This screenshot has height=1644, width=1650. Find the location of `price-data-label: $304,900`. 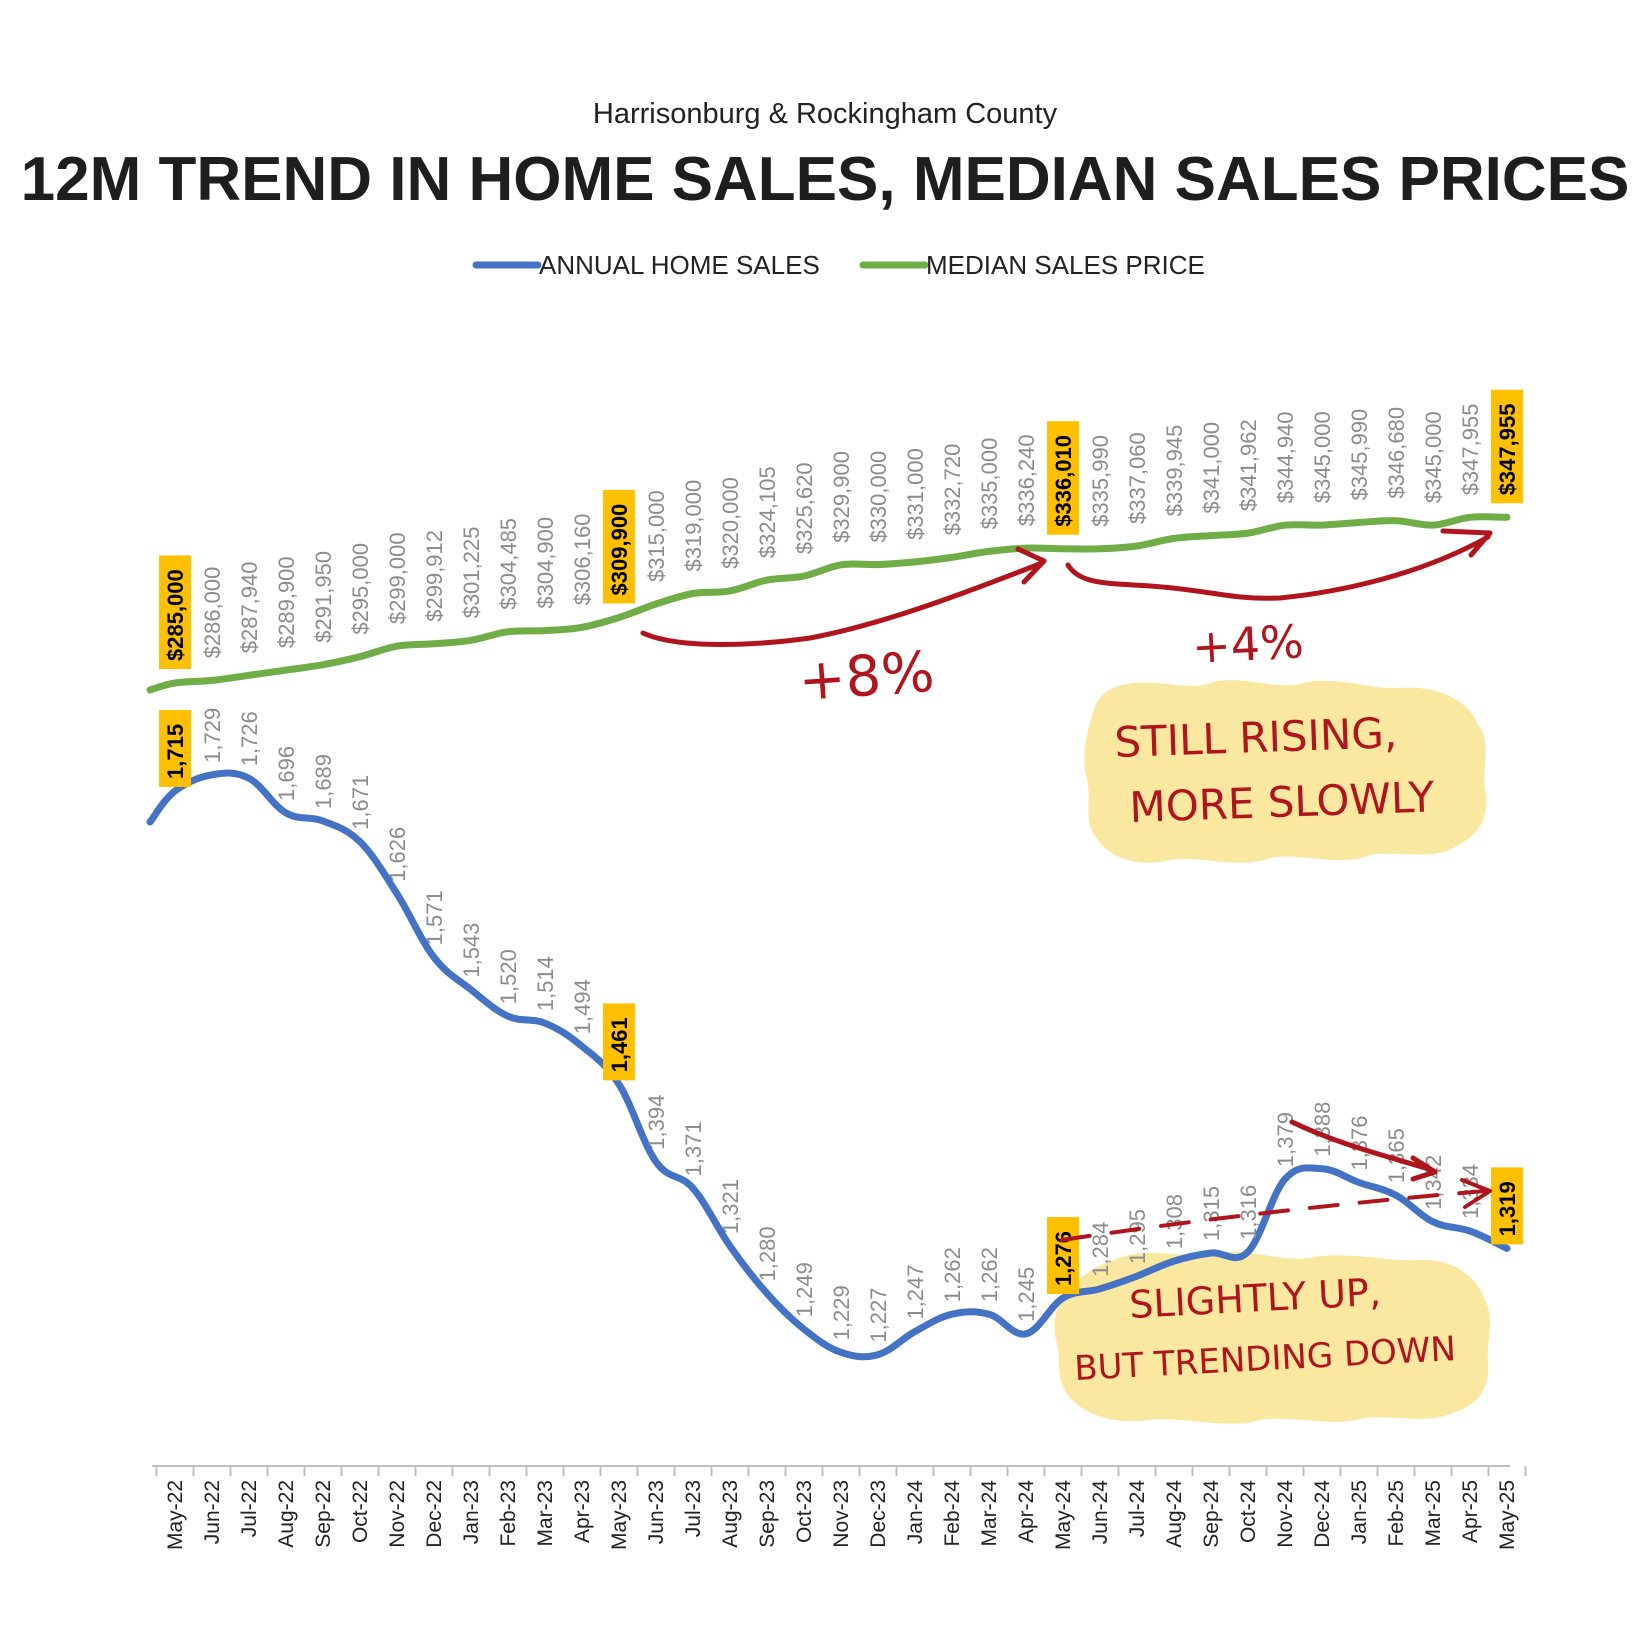

price-data-label: $304,900 is located at coordinates (545, 563).